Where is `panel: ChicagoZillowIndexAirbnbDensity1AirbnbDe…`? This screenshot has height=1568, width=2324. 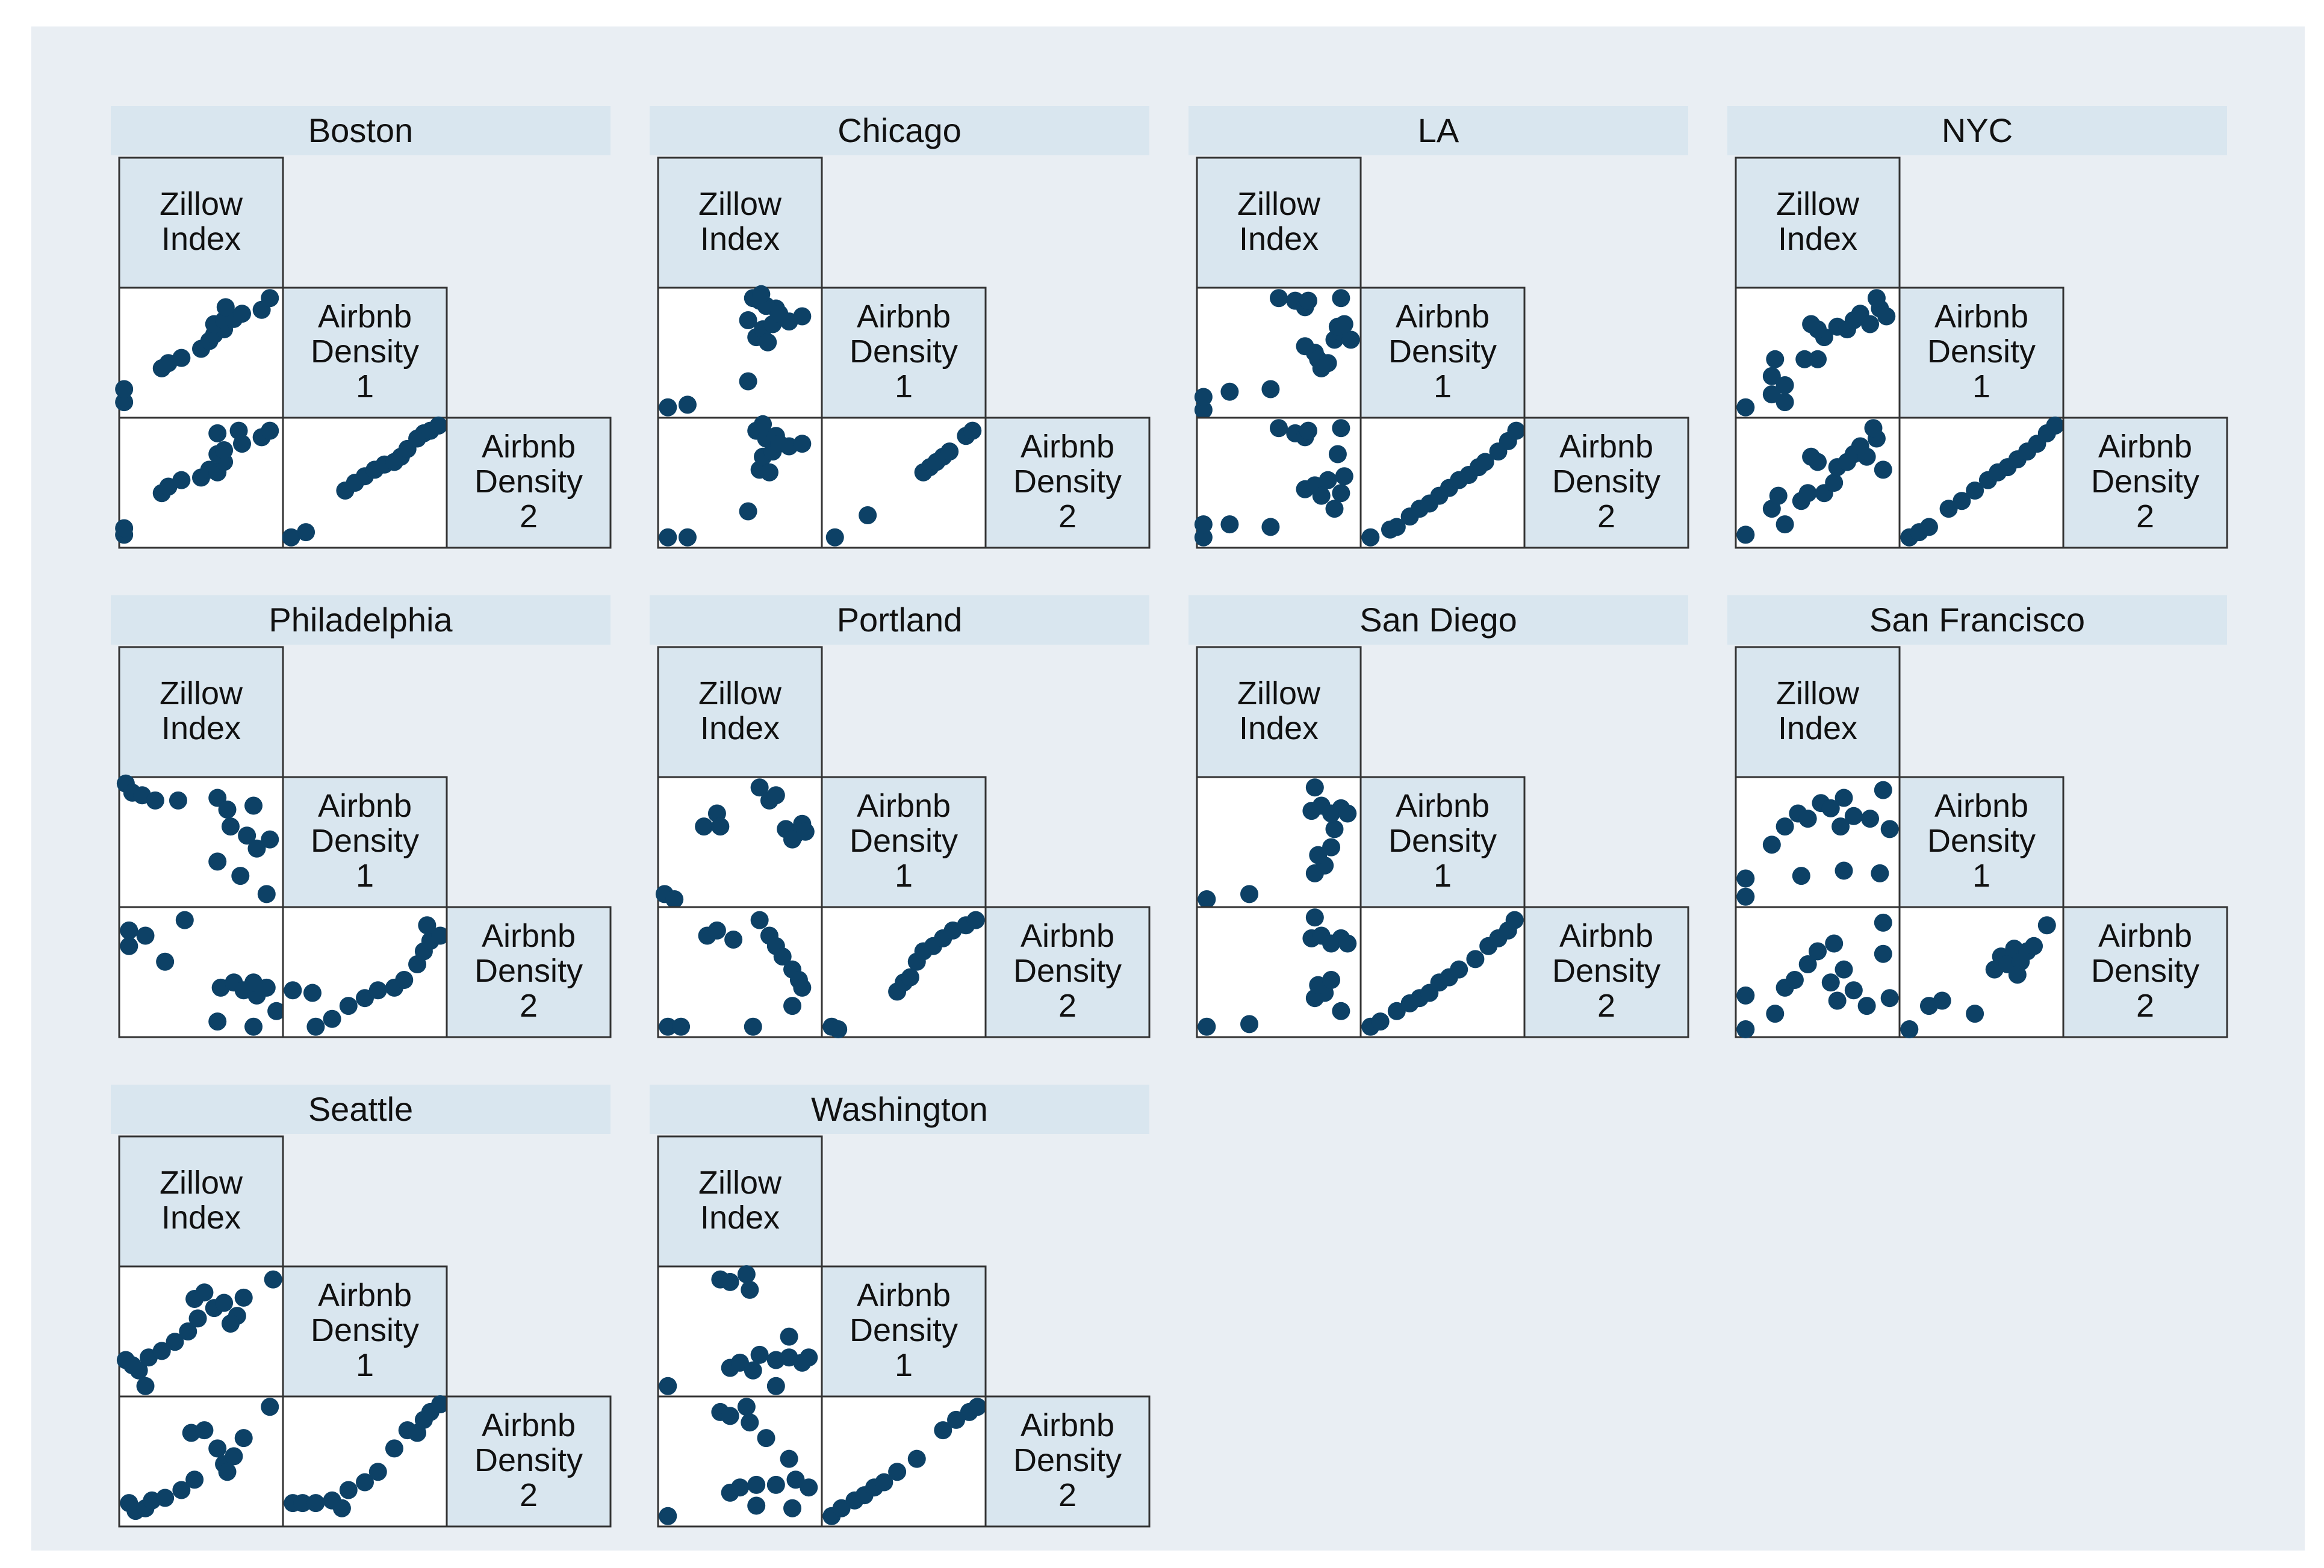 panel: ChicagoZillowIndexAirbnbDensity1AirbnbDe… is located at coordinates (900, 327).